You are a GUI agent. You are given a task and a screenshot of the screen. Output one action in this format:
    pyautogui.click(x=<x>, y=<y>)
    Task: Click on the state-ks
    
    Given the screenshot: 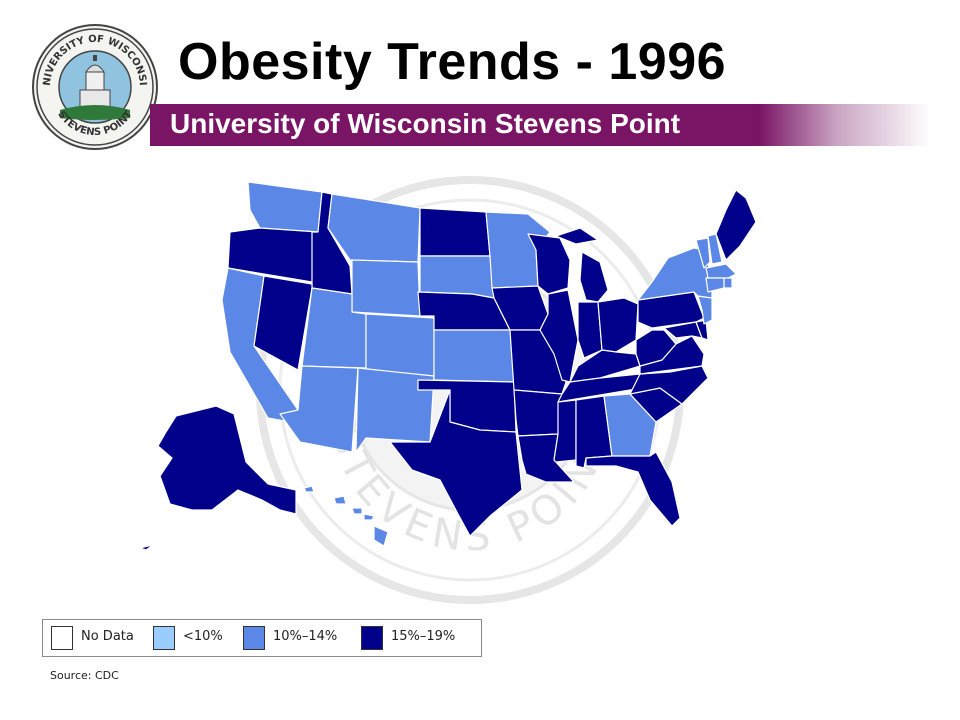 What is the action you would take?
    pyautogui.click(x=474, y=356)
    